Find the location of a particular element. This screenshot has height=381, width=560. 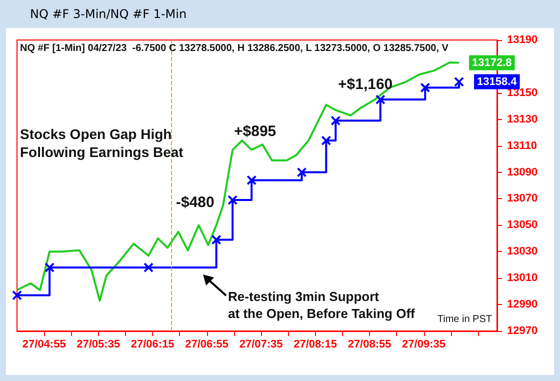

x-tick-label: 27/09:35 is located at coordinates (424, 344).